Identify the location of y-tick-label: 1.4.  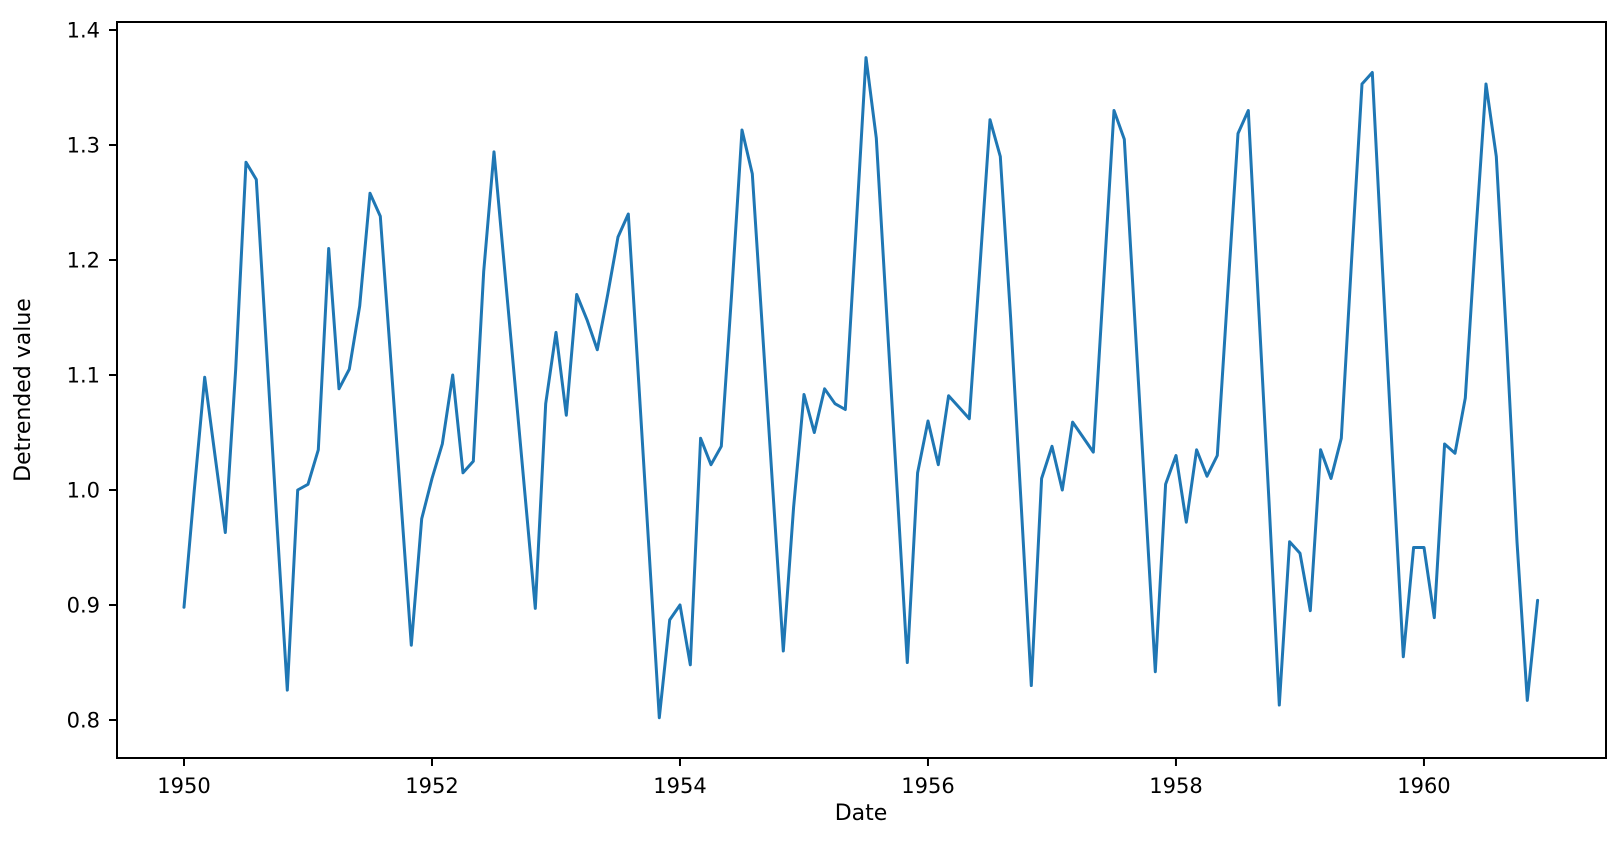
(83, 31).